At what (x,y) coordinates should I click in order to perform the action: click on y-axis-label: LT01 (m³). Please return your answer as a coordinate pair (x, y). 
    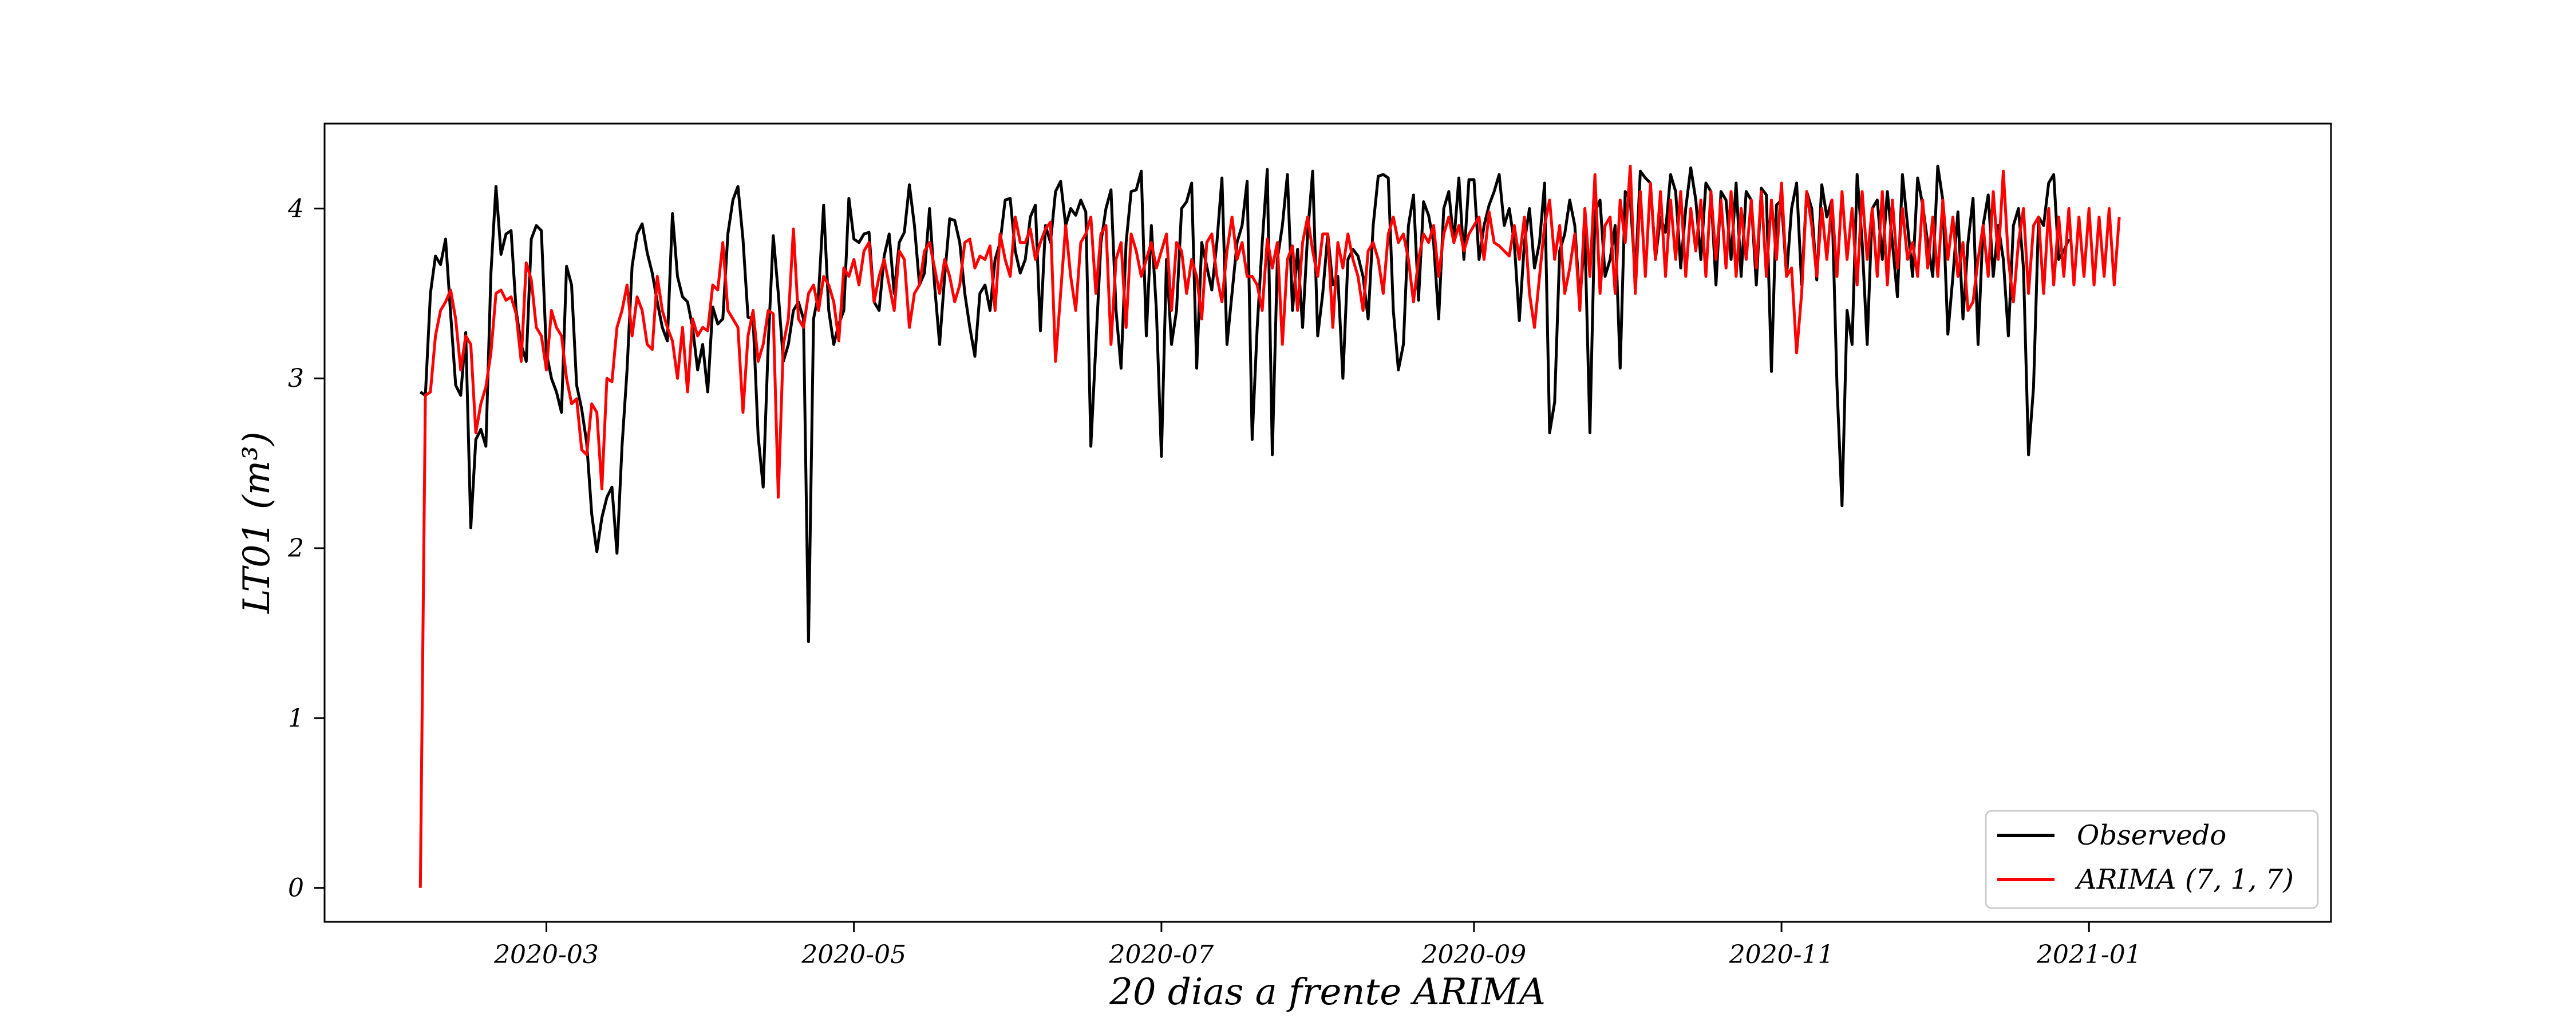
    Looking at the image, I should click on (257, 522).